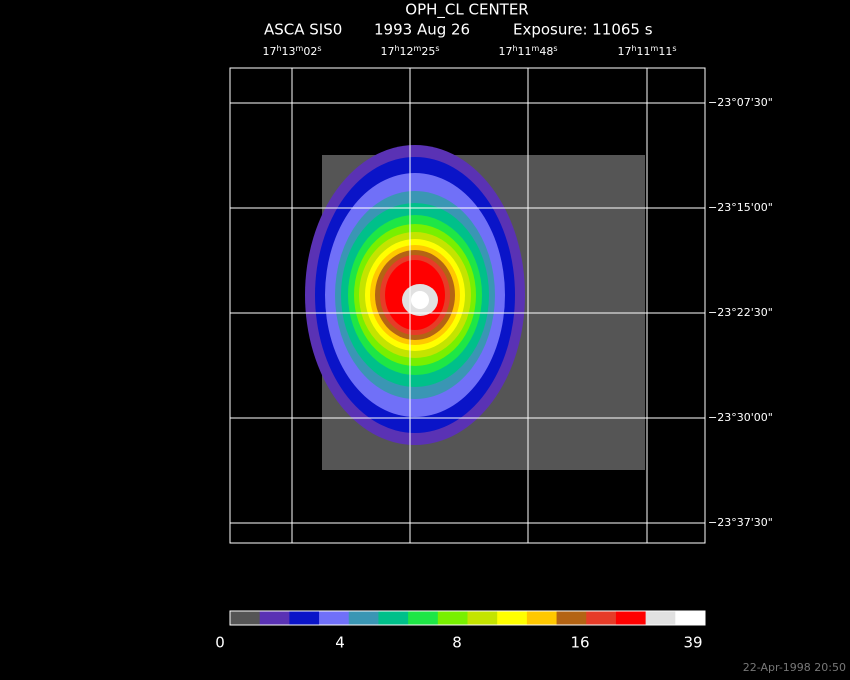 The width and height of the screenshot is (850, 680). I want to click on dec-label: −23°30'00", so click(740, 417).